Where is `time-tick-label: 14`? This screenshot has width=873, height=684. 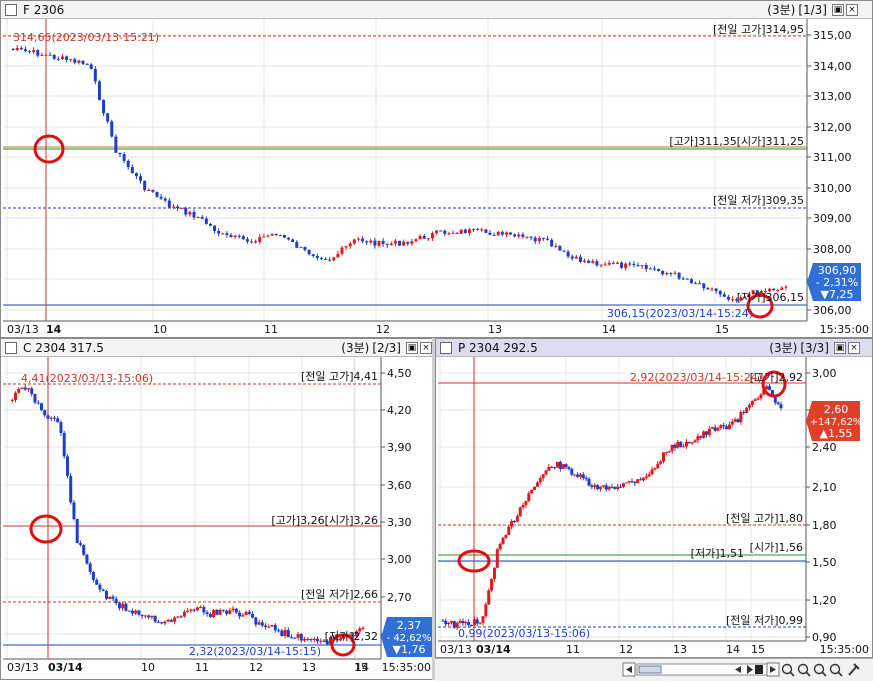 time-tick-label: 14 is located at coordinates (362, 667).